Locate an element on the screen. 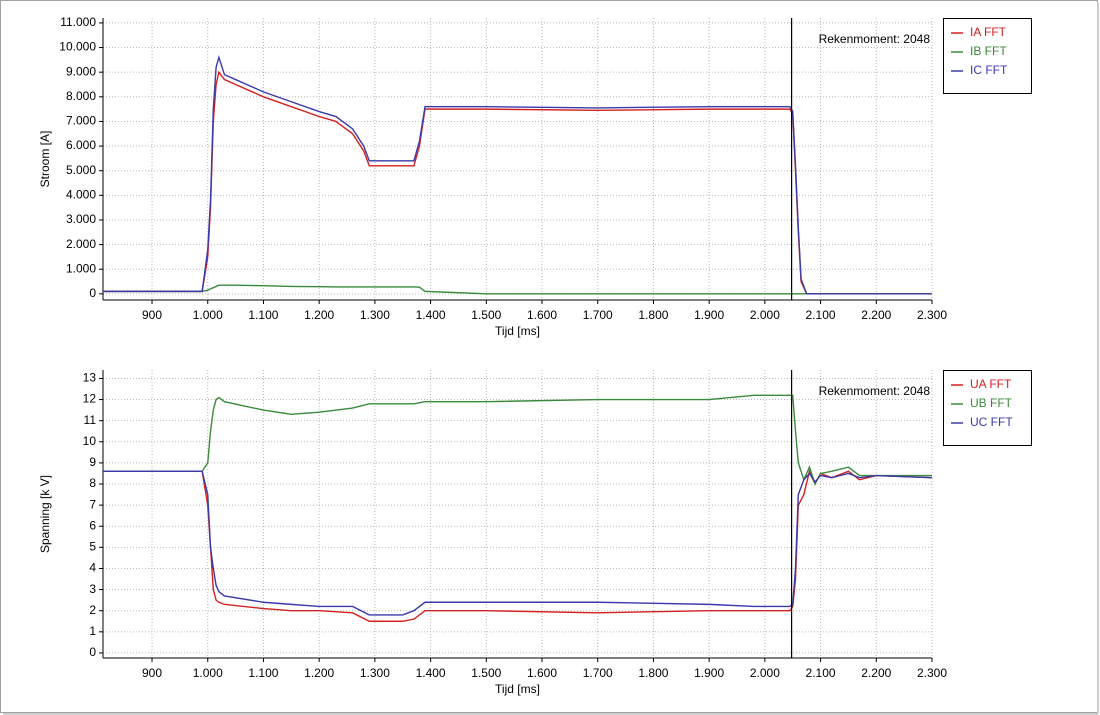 This screenshot has height=715, width=1100. y-tick-label: 7 is located at coordinates (92, 504).